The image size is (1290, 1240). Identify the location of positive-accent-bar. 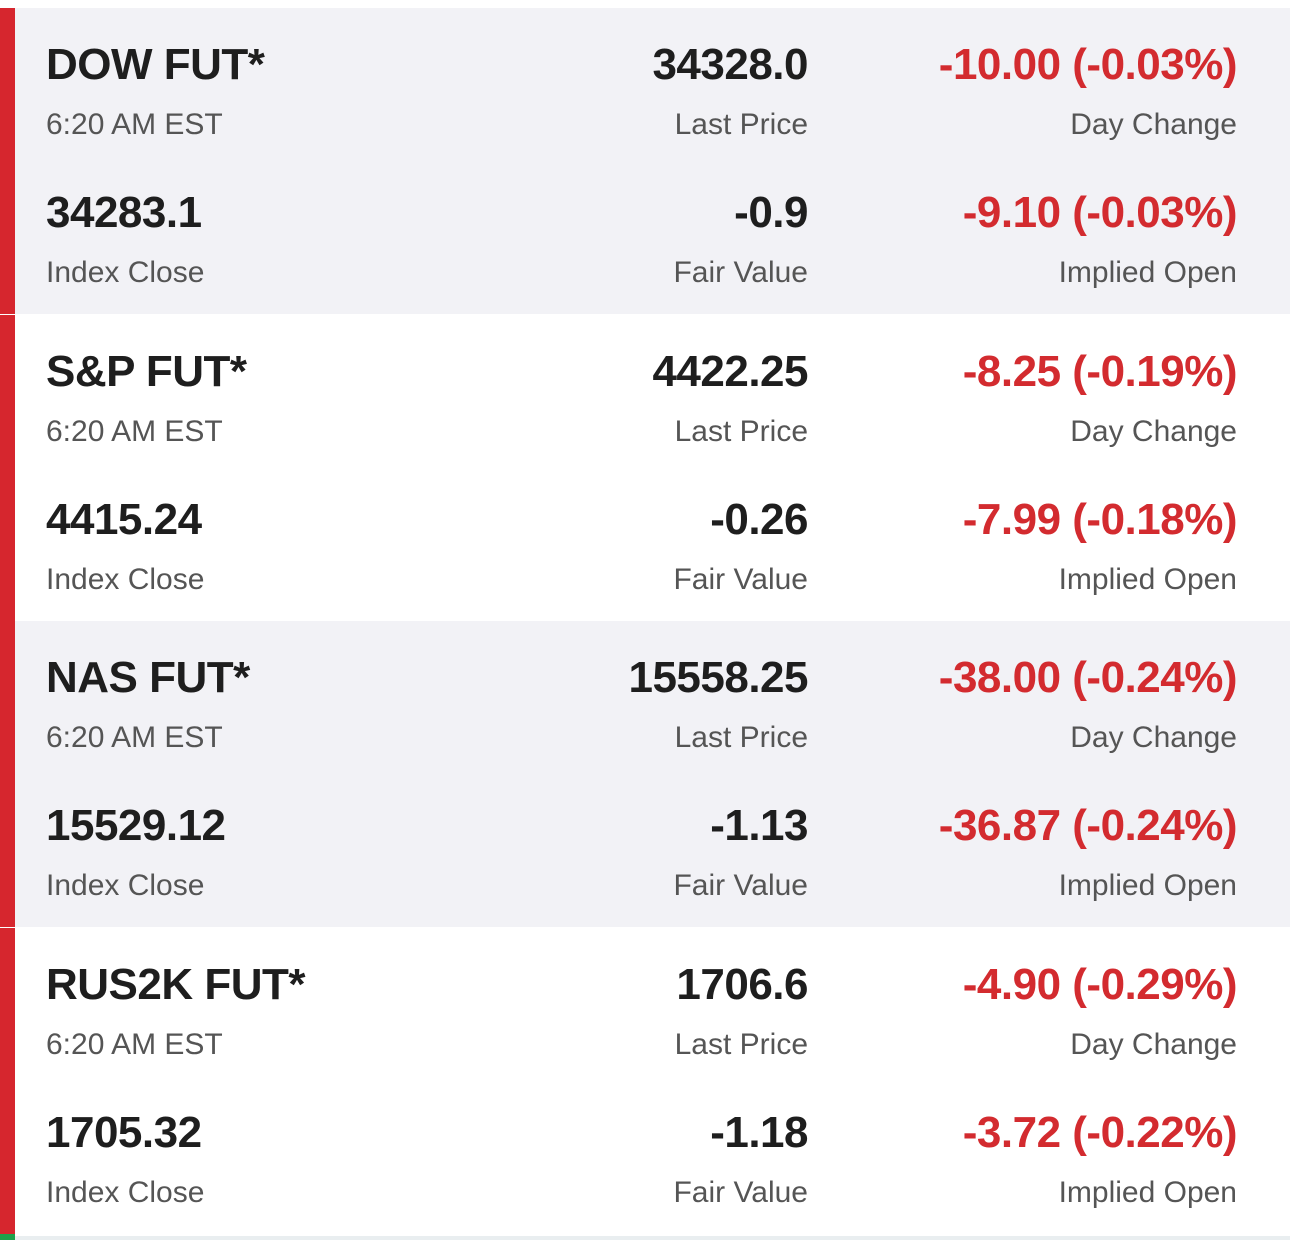
(7, 1237).